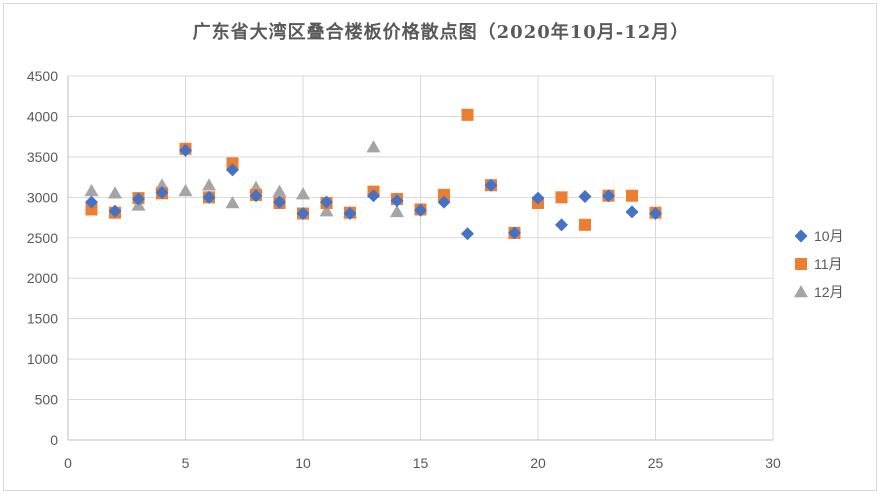 This screenshot has height=496, width=882. I want to click on x-tick-label: 30, so click(773, 463).